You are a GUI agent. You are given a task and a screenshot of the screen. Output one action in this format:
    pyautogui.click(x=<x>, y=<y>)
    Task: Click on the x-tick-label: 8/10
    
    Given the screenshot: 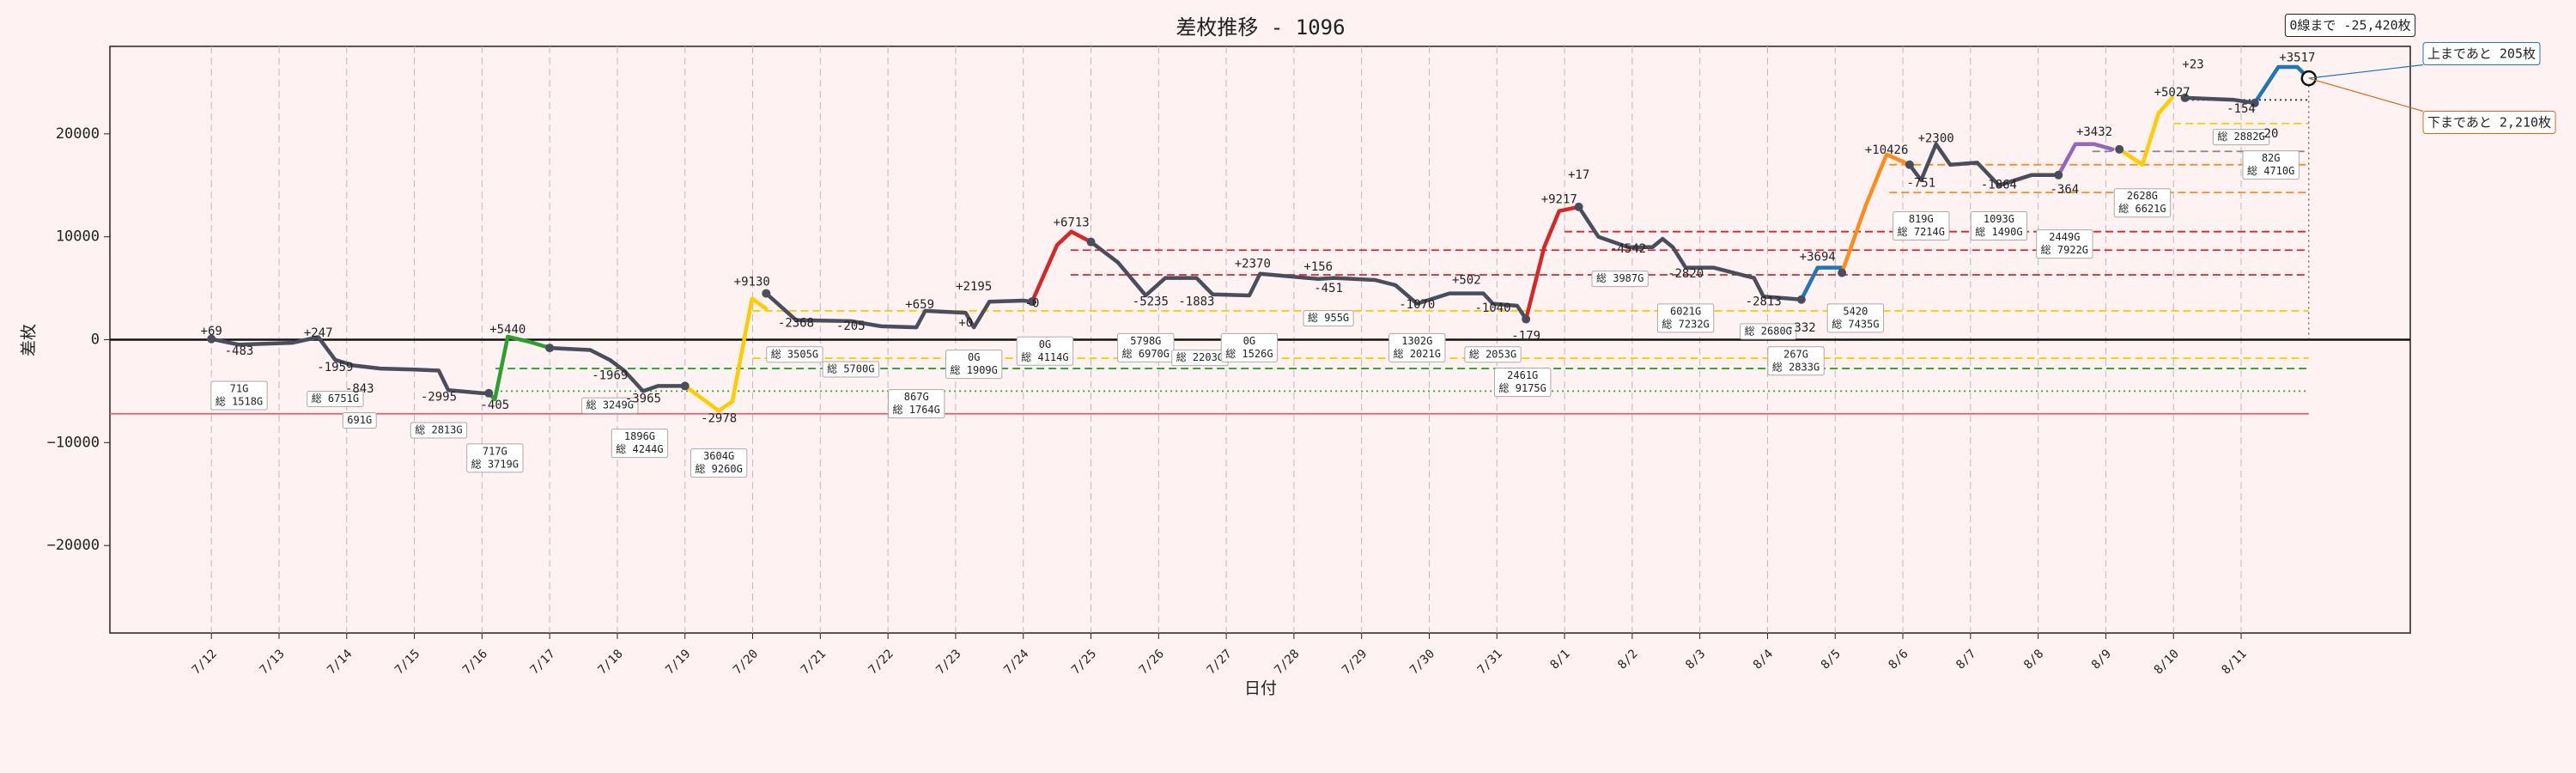 What is the action you would take?
    pyautogui.click(x=2167, y=662)
    